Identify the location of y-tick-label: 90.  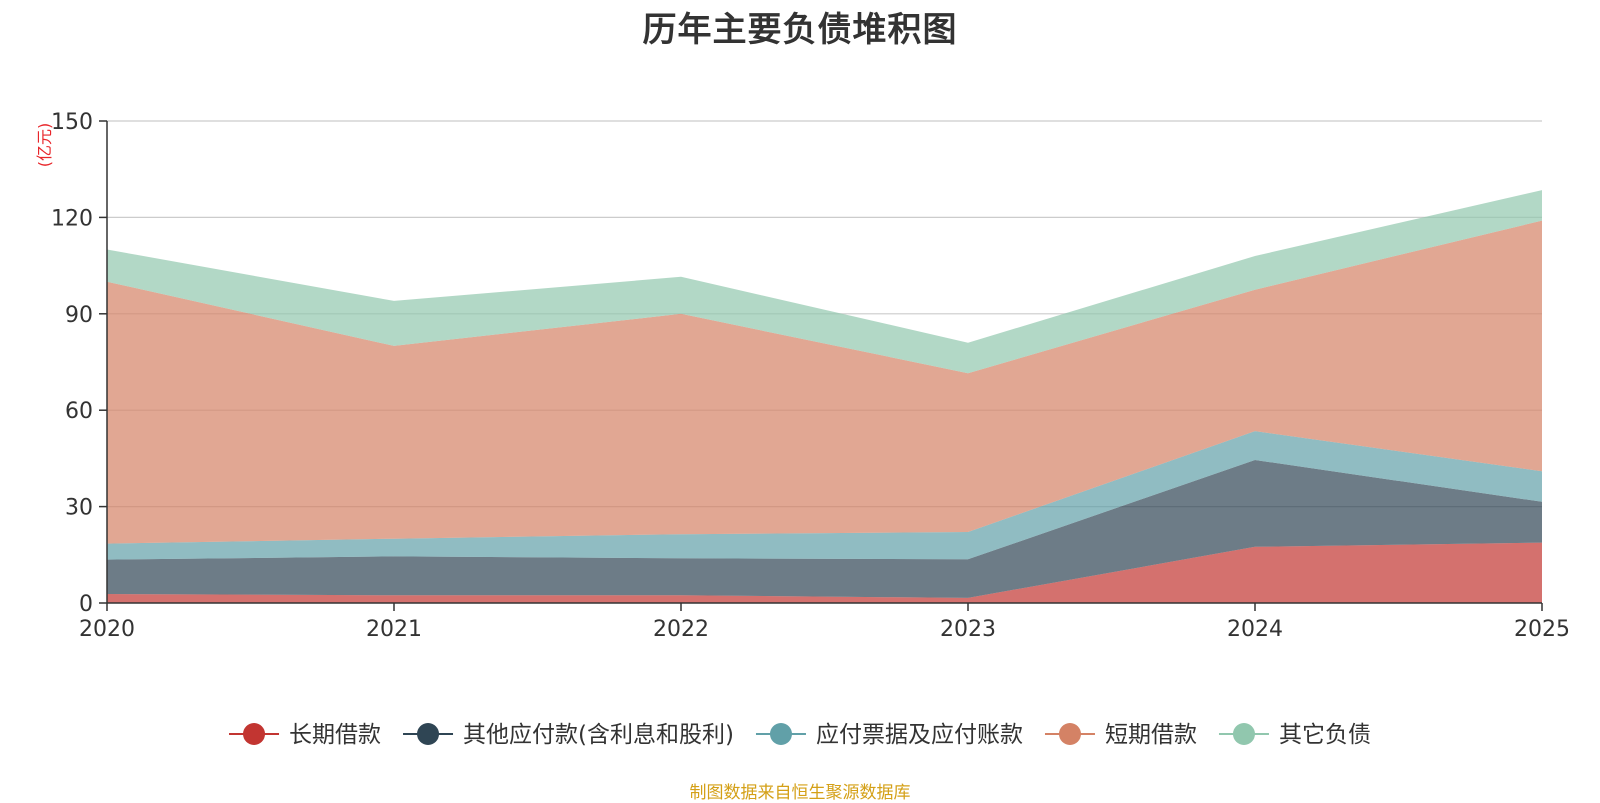
(79, 315).